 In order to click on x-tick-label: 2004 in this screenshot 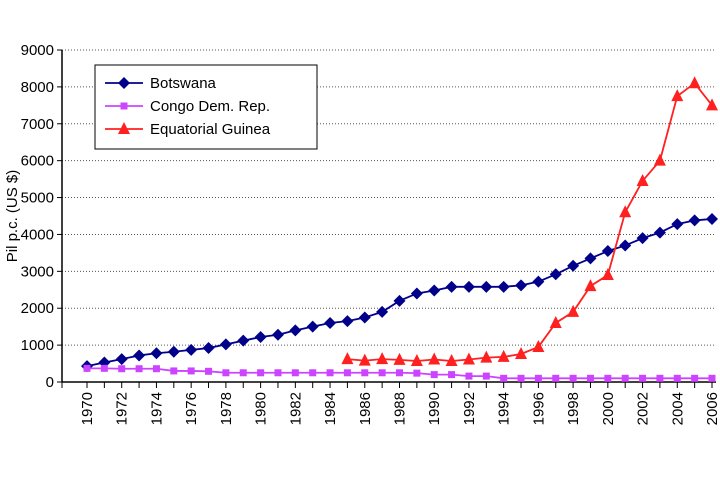, I will do `click(677, 408)`.